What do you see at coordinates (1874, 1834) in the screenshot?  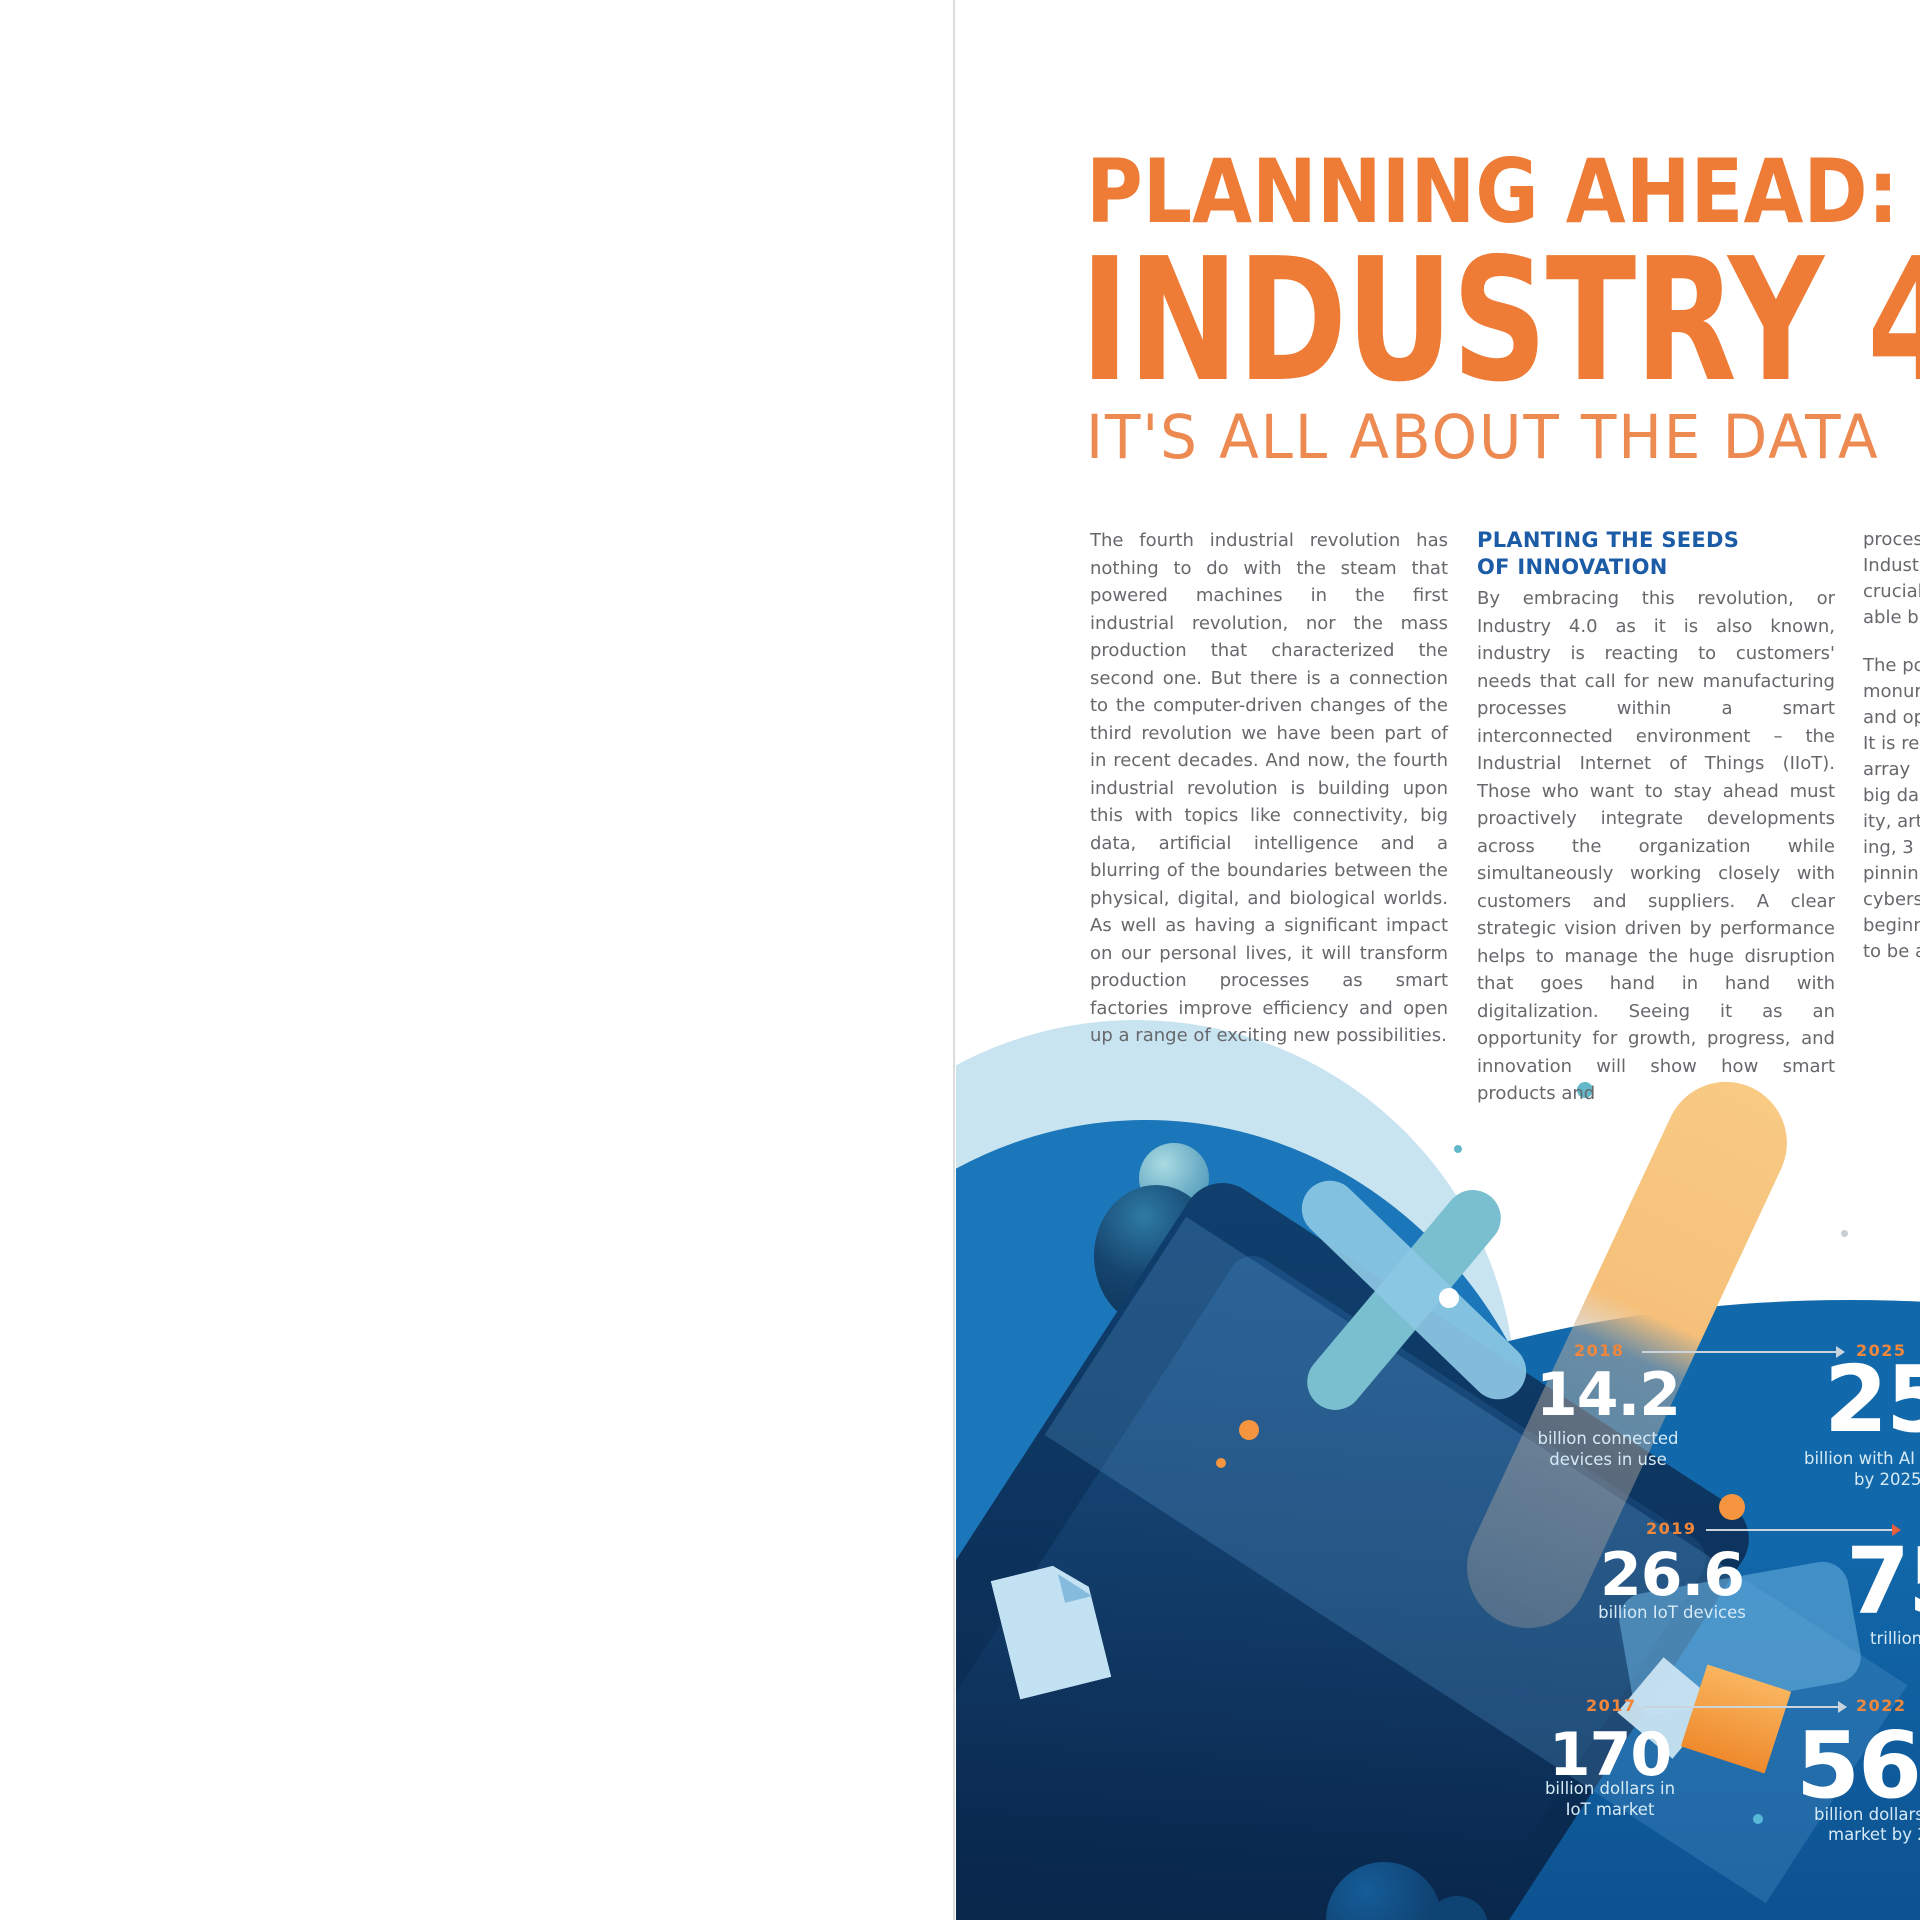 I see `stat-caption: market by 20` at bounding box center [1874, 1834].